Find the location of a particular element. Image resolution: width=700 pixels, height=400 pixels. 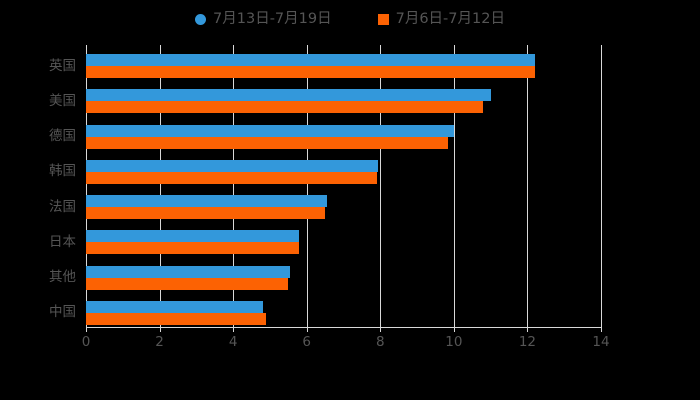

legend-item-series-1: 7月6日-7月12日 is located at coordinates (441, 18).